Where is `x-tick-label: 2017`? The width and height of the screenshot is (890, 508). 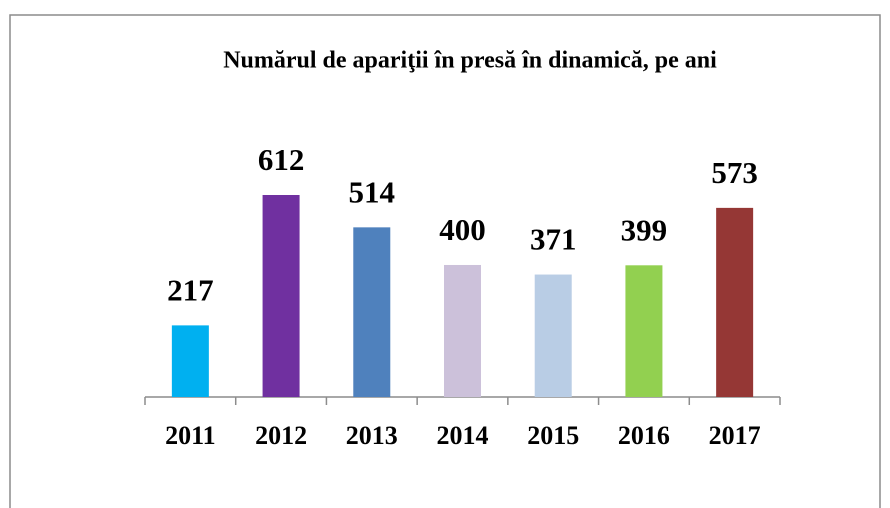 x-tick-label: 2017 is located at coordinates (735, 435).